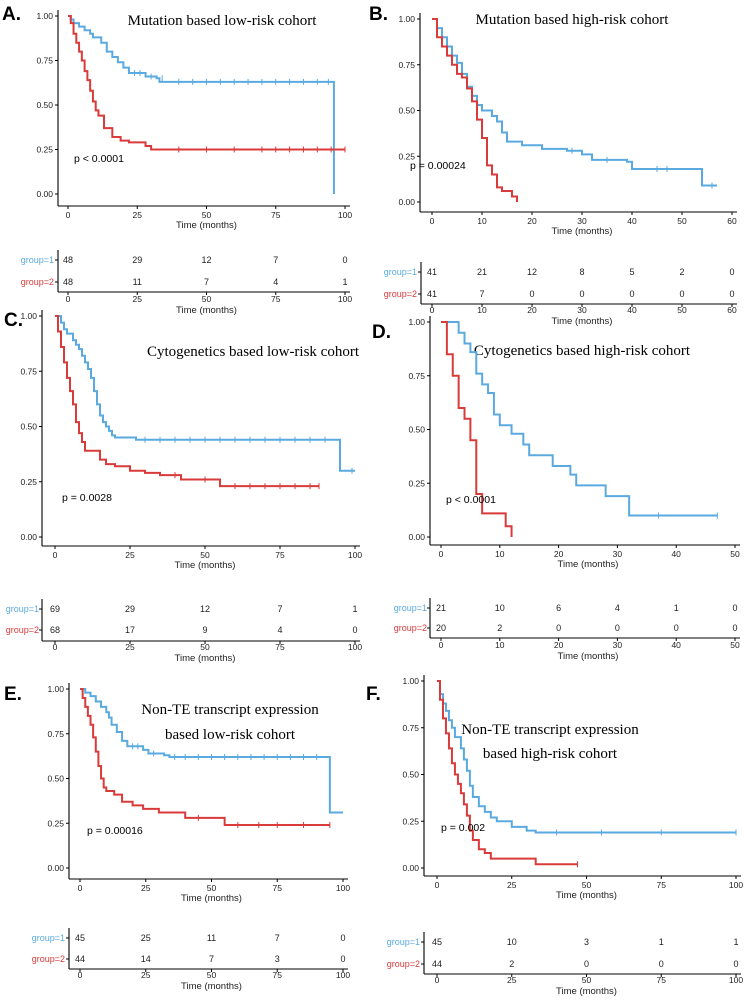 Image resolution: width=750 pixels, height=1002 pixels. What do you see at coordinates (137, 282) in the screenshot?
I see `risk-count: 11` at bounding box center [137, 282].